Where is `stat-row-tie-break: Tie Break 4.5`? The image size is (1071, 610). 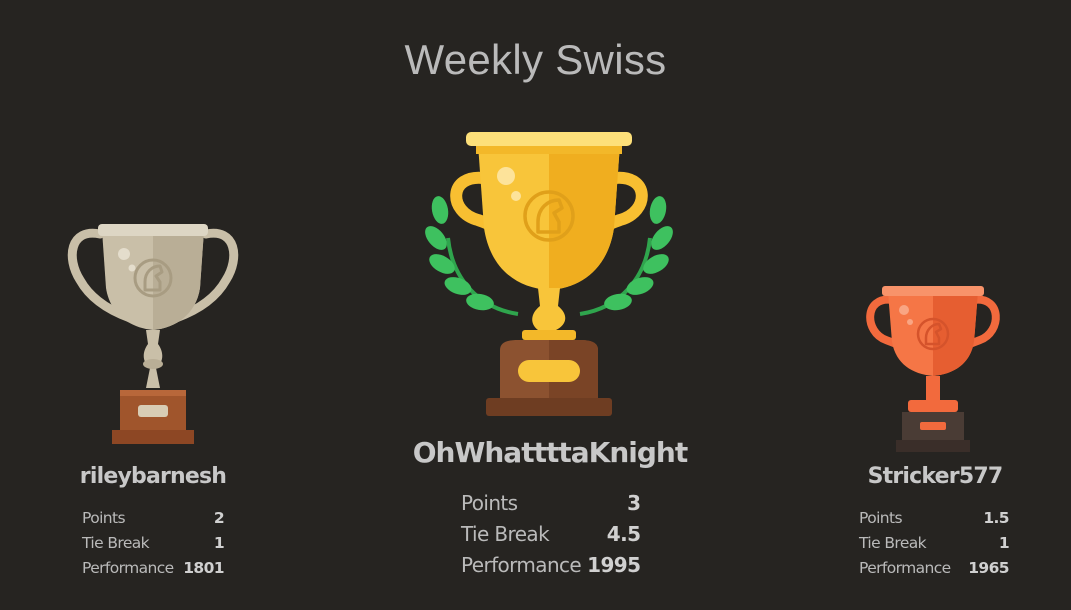
stat-row-tie-break: Tie Break 4.5 is located at coordinates (551, 533).